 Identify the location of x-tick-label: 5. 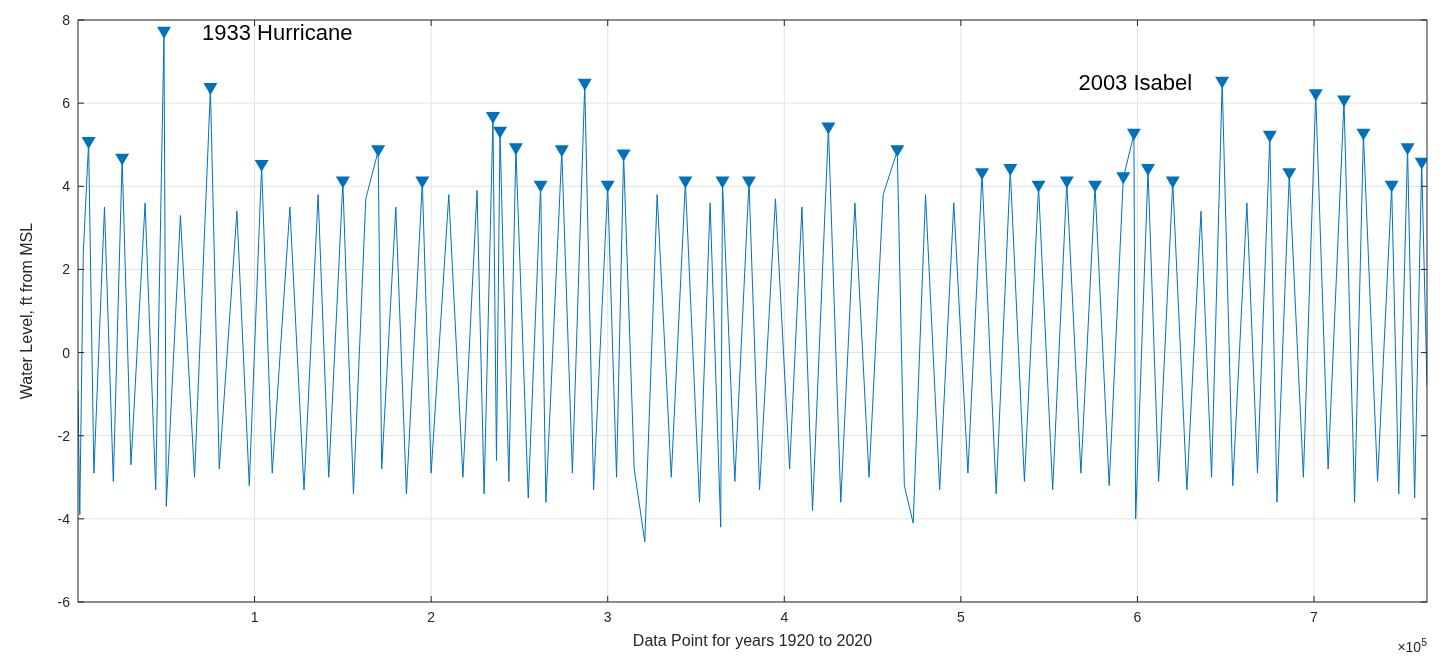
(960, 617).